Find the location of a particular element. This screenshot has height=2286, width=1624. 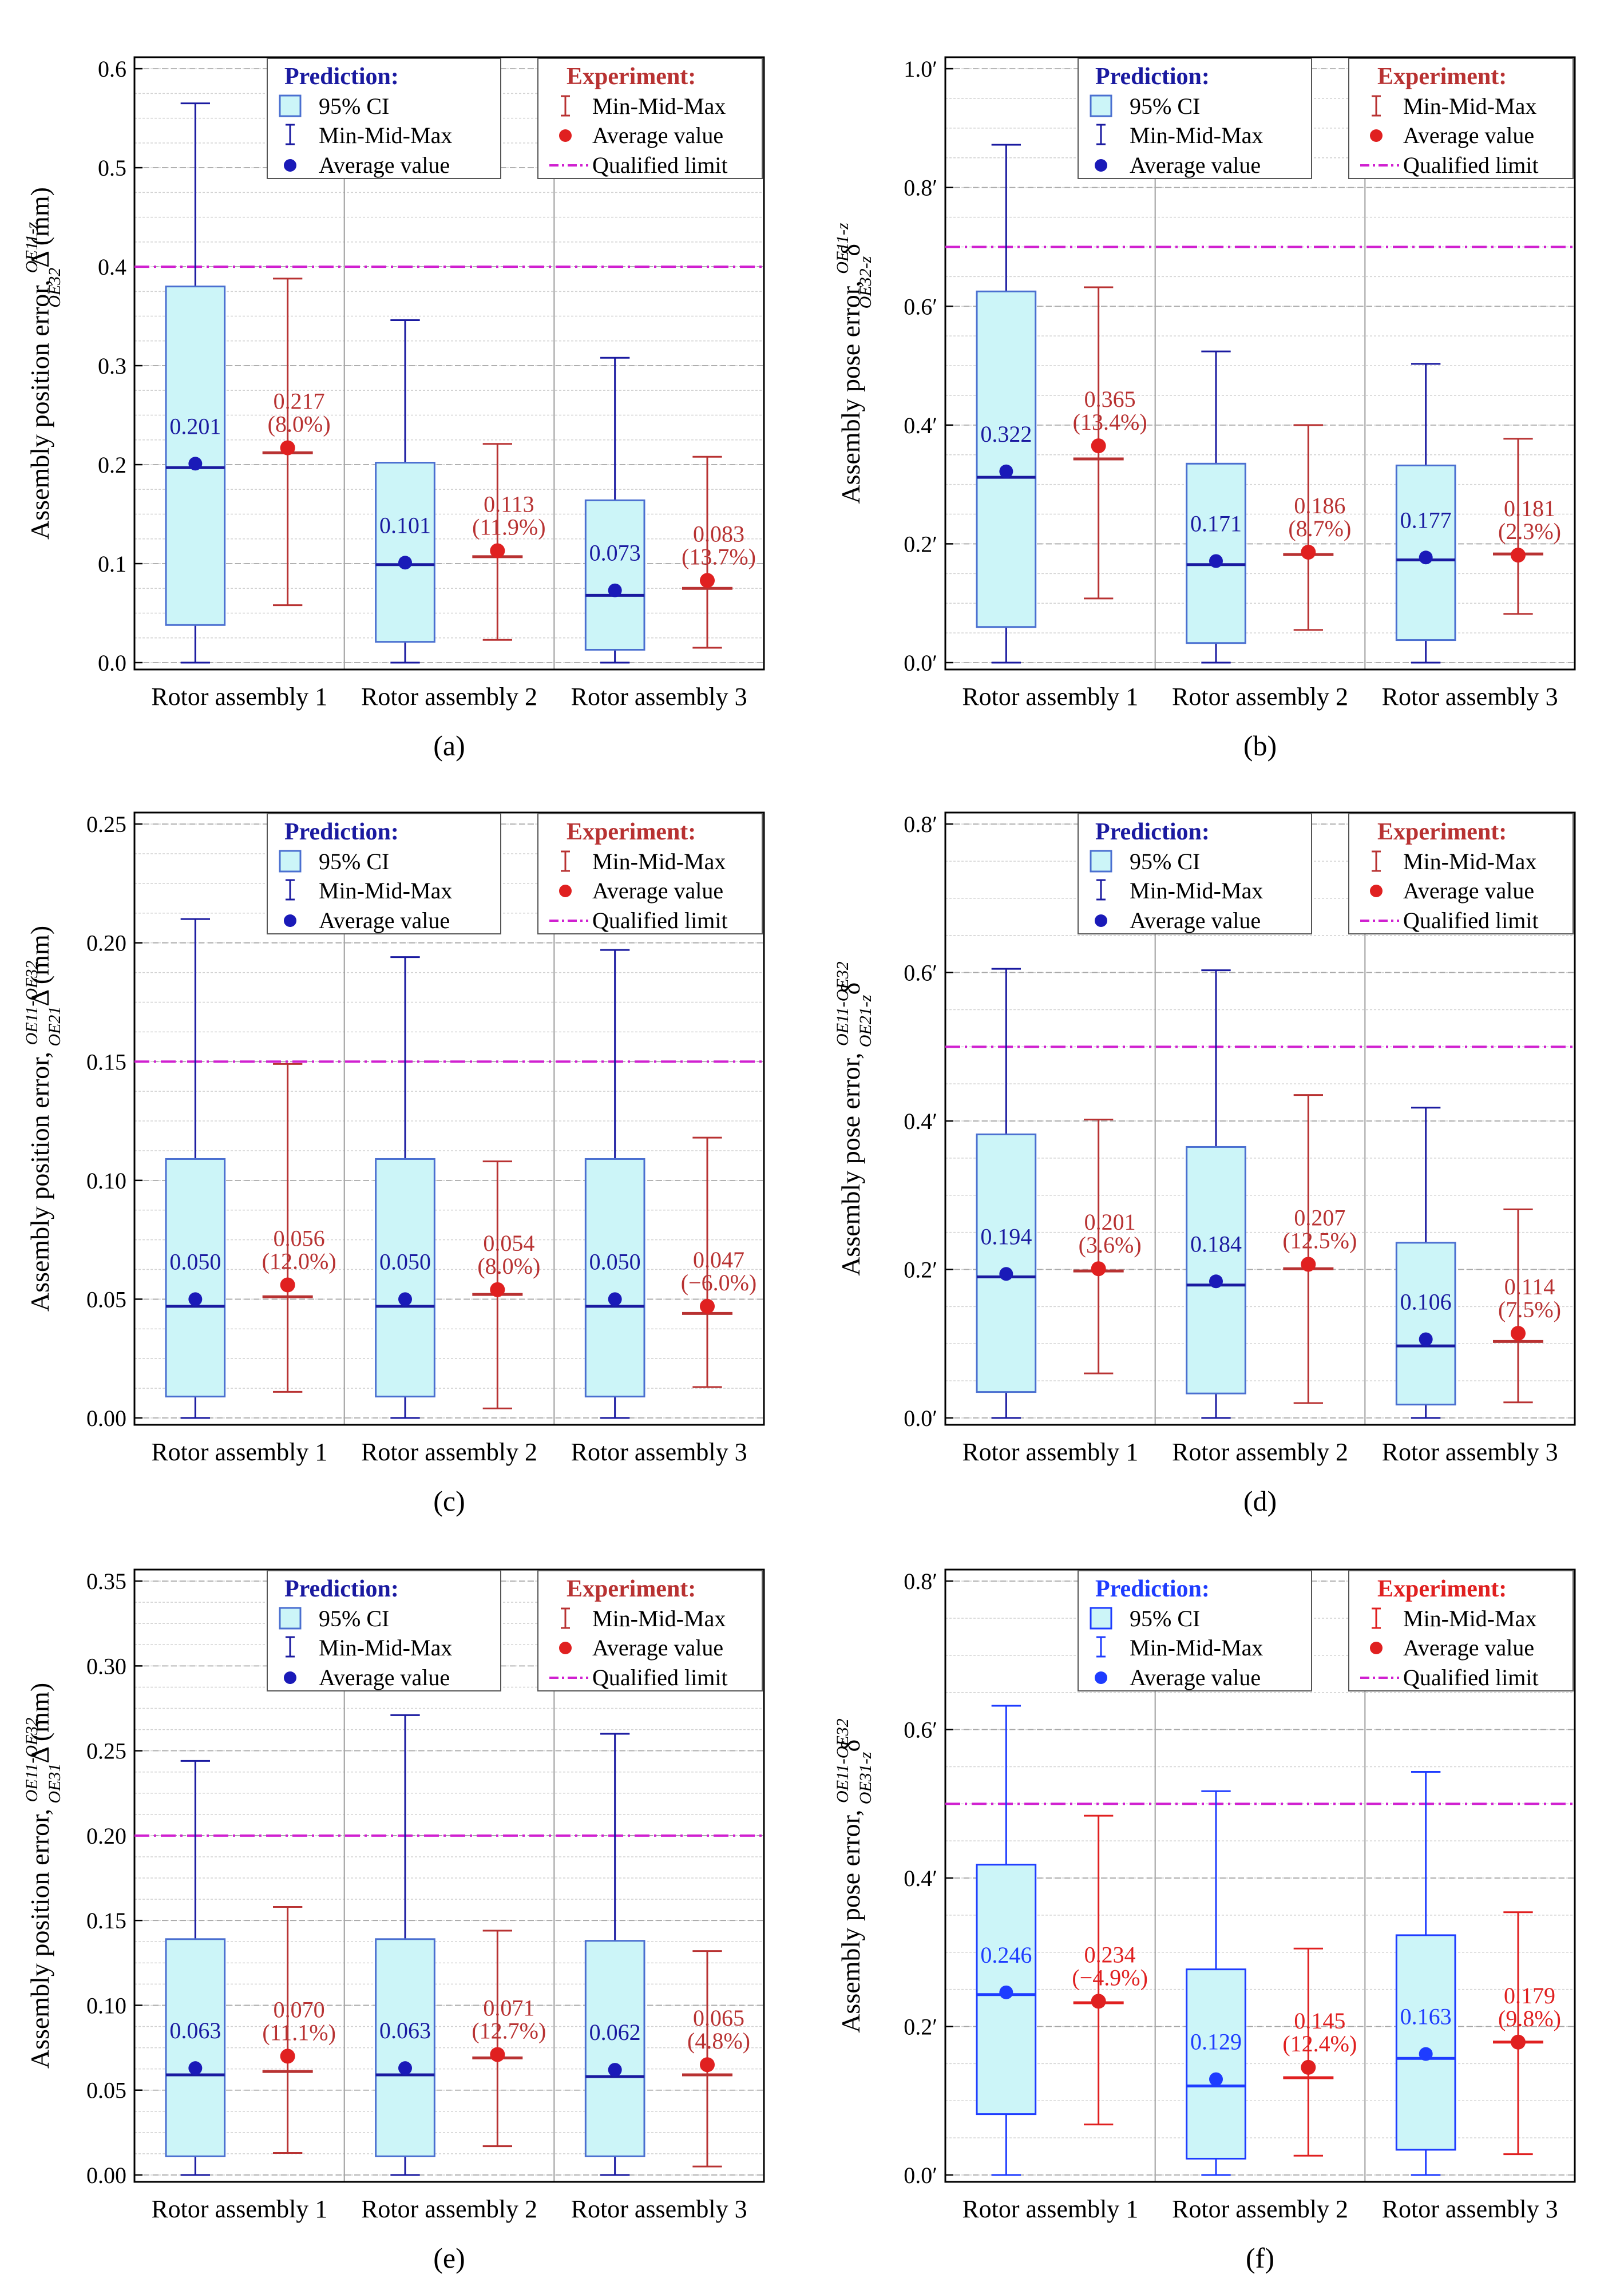

prediction-box-1: 0.246 is located at coordinates (1006, 1941).